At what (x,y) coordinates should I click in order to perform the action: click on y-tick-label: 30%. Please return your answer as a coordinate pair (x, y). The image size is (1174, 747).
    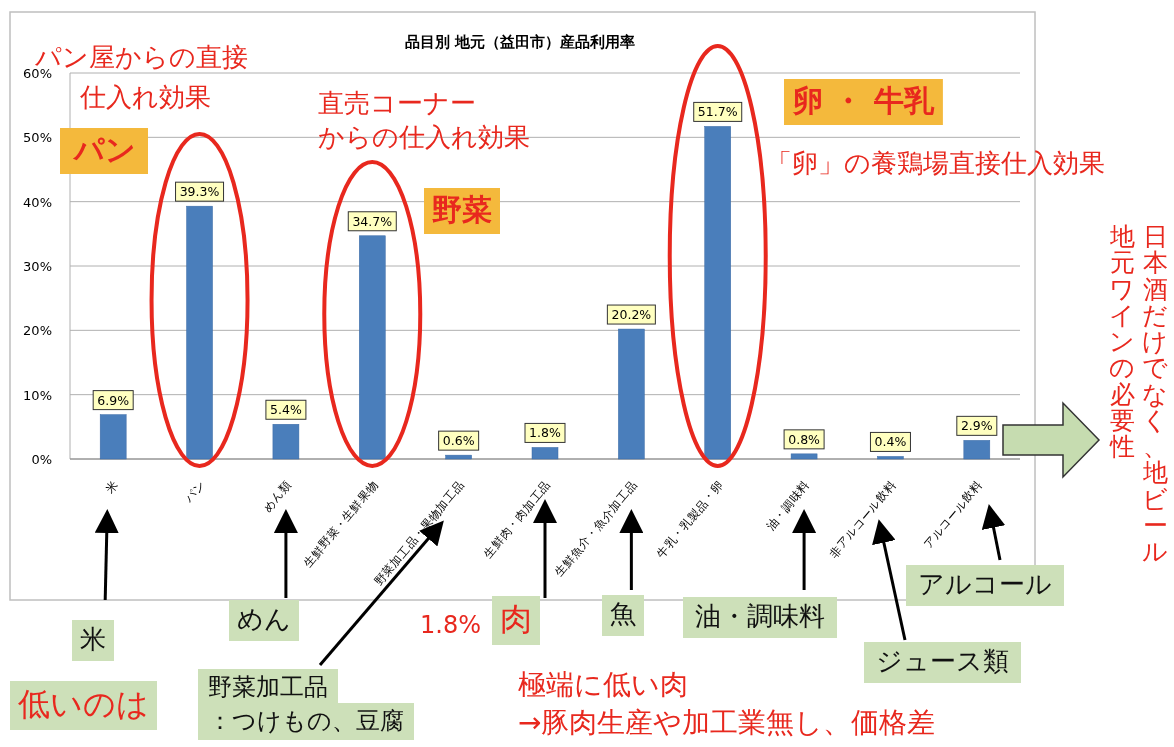
    Looking at the image, I should click on (37, 266).